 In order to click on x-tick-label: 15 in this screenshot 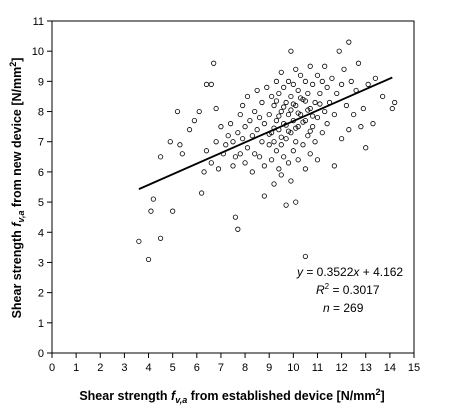, I will do `click(414, 368)`.